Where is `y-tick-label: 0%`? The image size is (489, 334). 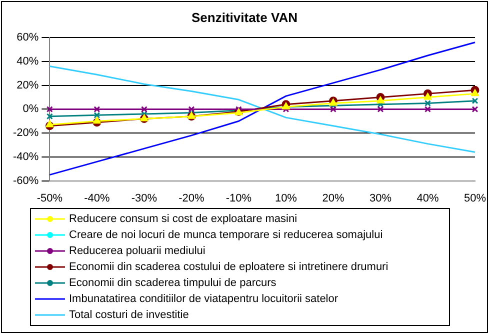
y-tick-label: 0% is located at coordinates (30, 109).